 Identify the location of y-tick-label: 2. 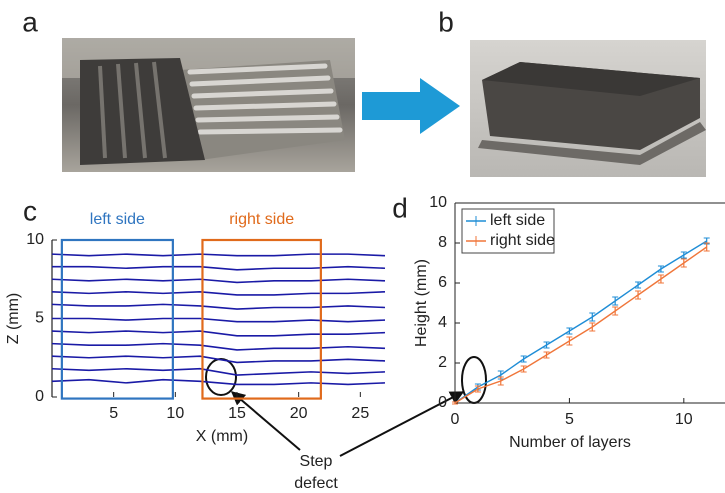
(442, 362).